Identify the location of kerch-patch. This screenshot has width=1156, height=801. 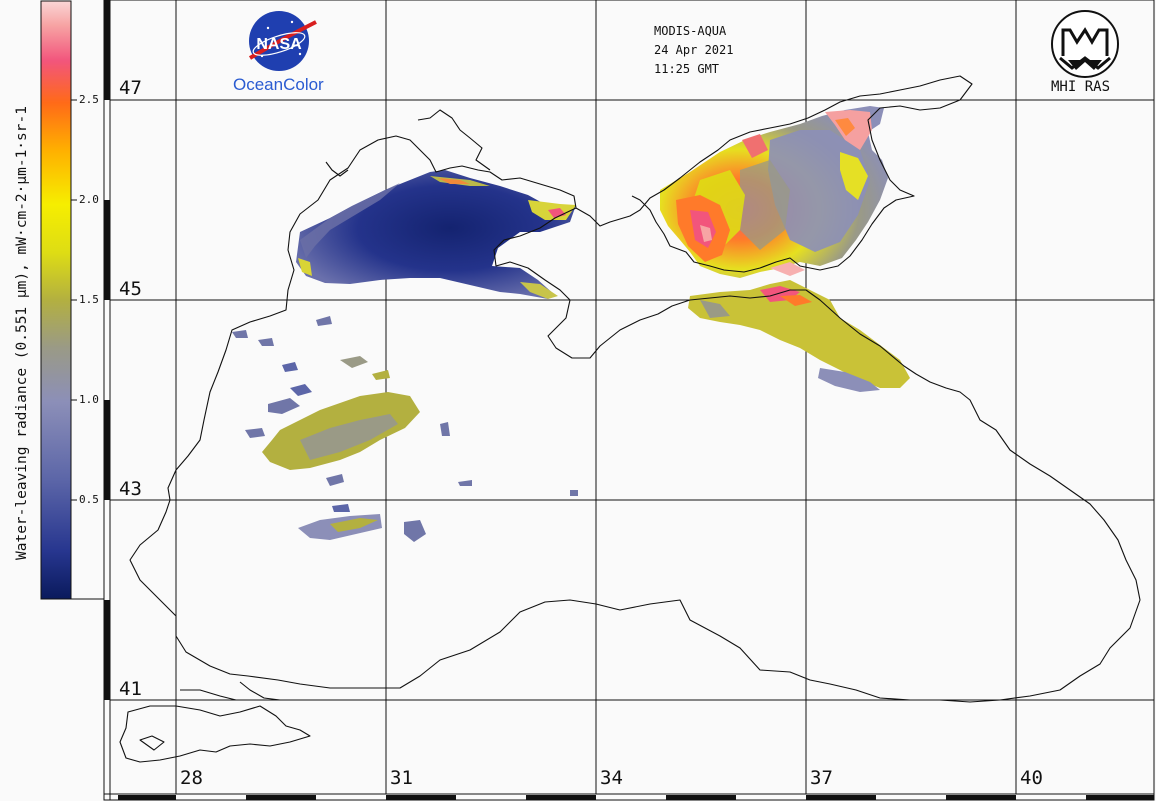
(799, 334).